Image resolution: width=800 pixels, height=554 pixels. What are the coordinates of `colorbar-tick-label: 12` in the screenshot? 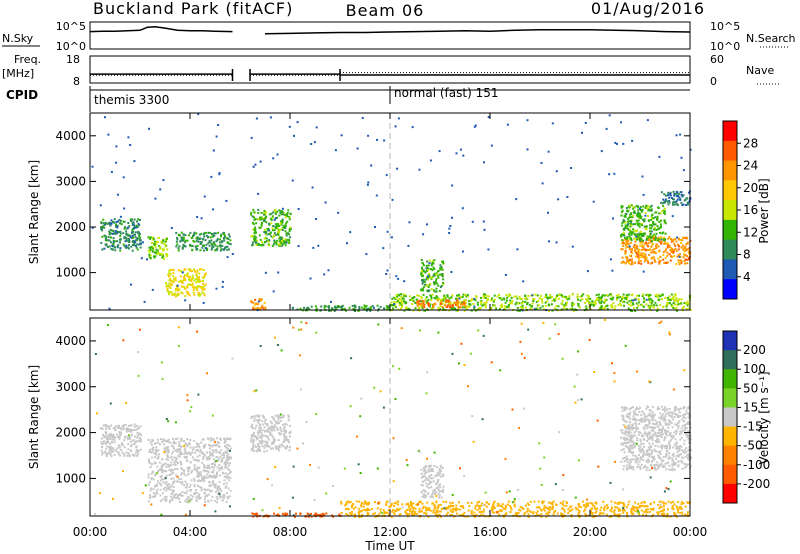 It's located at (750, 232).